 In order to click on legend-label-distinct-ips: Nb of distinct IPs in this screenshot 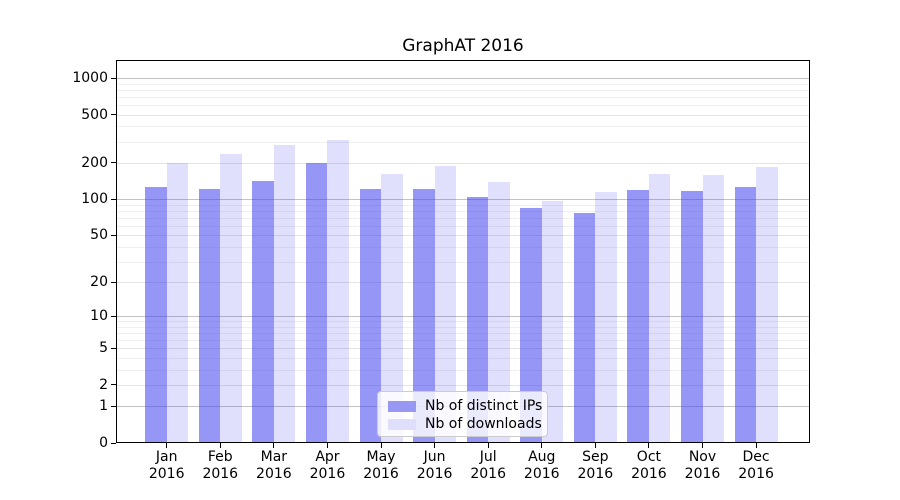, I will do `click(484, 406)`.